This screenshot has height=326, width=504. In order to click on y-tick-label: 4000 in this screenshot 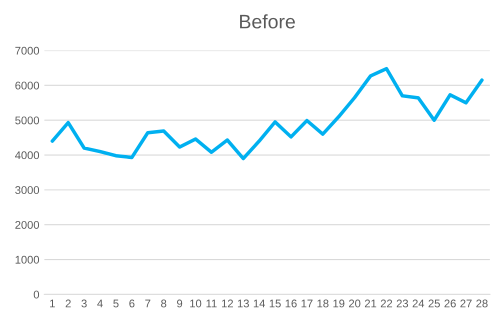, I will do `click(27, 155)`.